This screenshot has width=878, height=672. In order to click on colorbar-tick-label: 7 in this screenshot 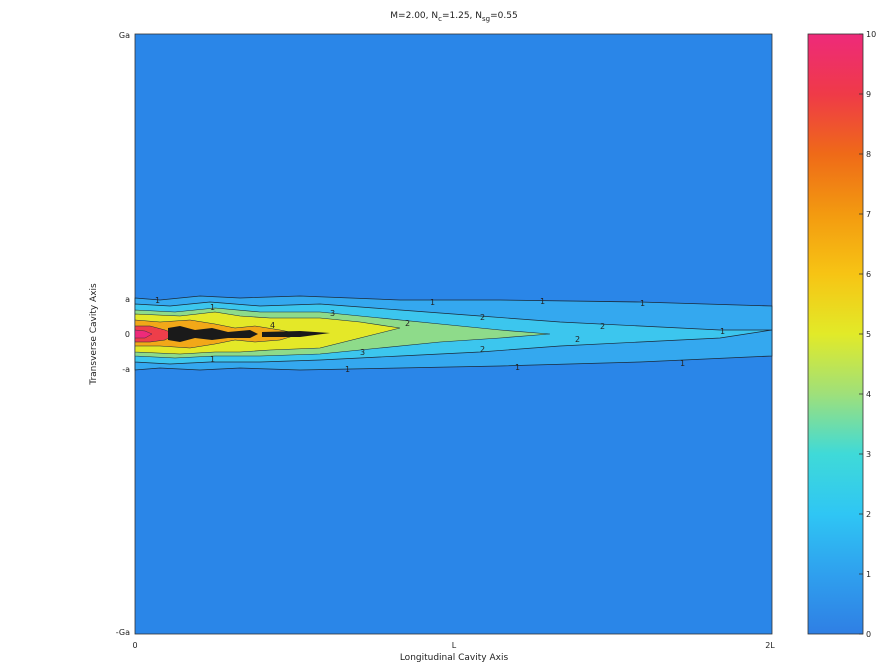, I will do `click(868, 214)`.